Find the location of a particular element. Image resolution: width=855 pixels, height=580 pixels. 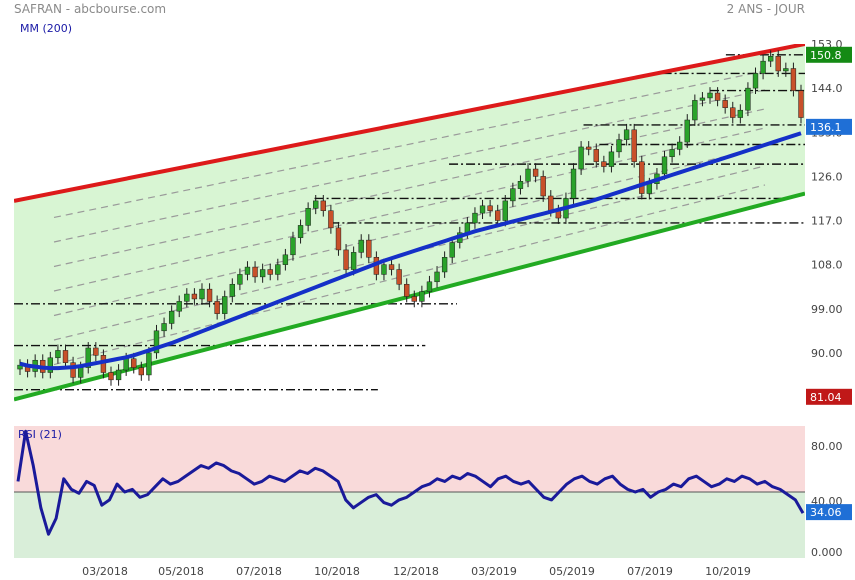

price-tick-label: 126.0 is located at coordinates (827, 176).